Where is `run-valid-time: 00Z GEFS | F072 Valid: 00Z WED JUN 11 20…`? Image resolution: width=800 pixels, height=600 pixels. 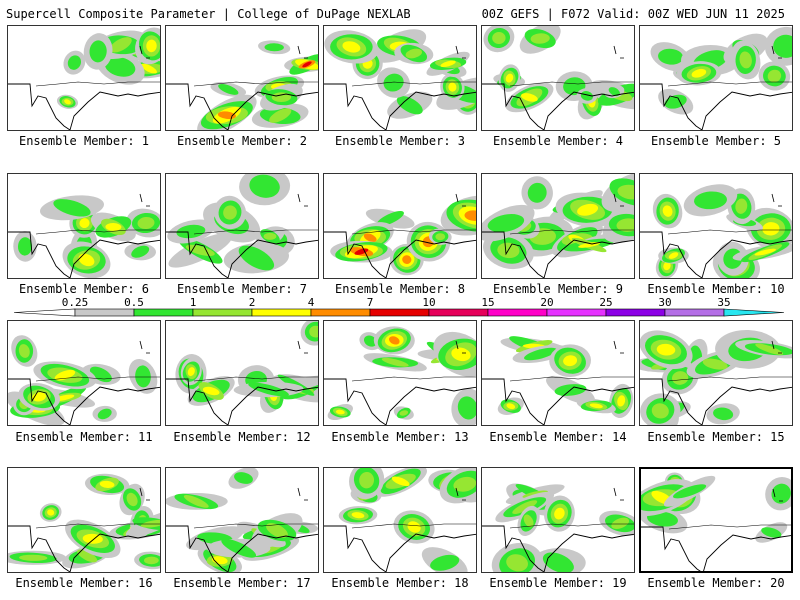
run-valid-time: 00Z GEFS | F072 Valid: 00Z WED JUN 11 20… is located at coordinates (633, 14).